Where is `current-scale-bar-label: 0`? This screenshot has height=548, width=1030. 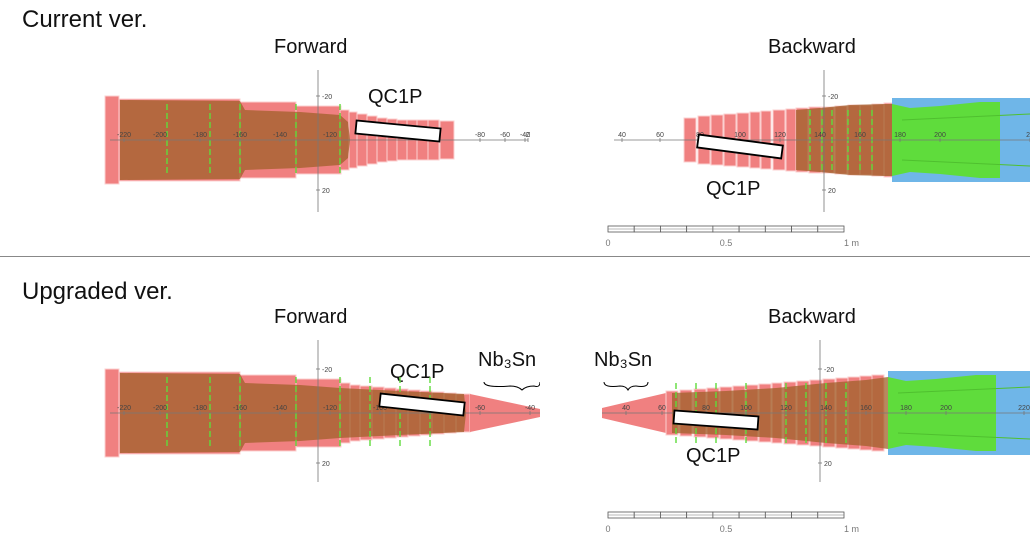
current-scale-bar-label: 0 is located at coordinates (607, 243).